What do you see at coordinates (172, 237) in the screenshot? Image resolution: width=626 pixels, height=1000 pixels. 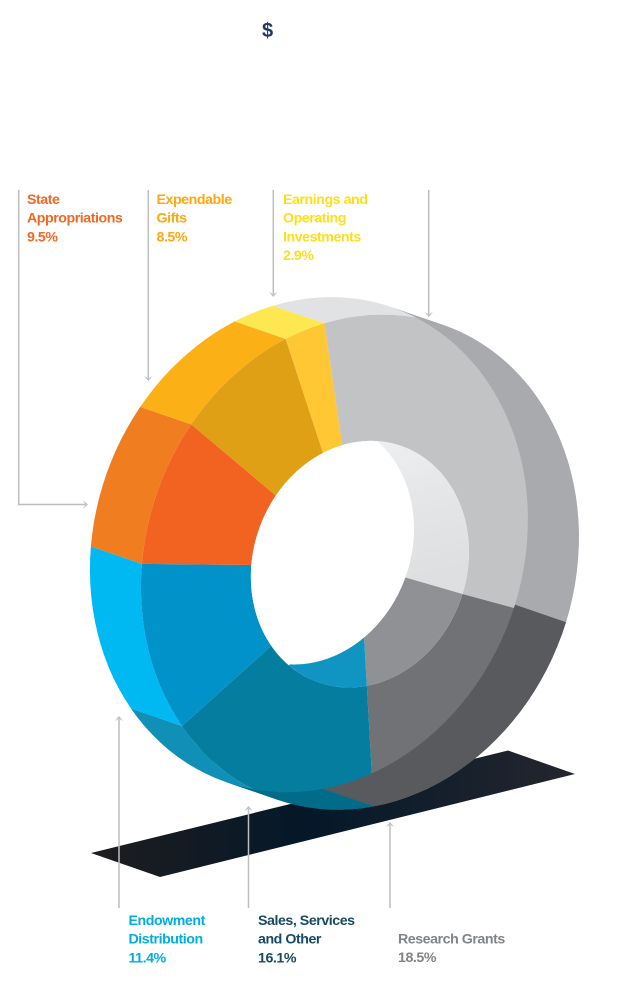 I see `svg-text: 8.5%` at bounding box center [172, 237].